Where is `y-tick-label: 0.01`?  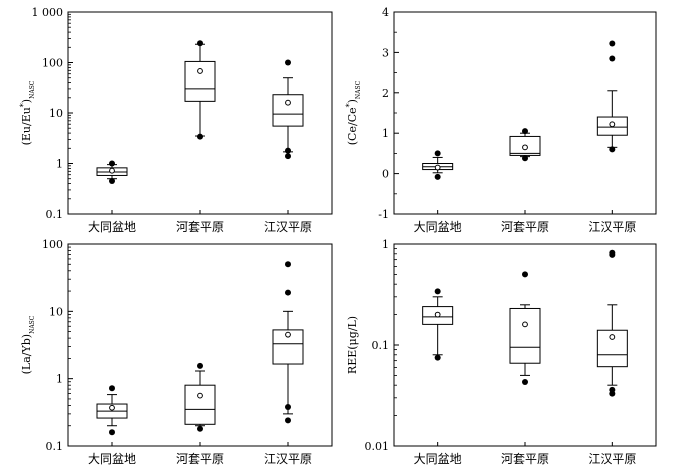
y-tick-label: 0.01 is located at coordinates (377, 446).